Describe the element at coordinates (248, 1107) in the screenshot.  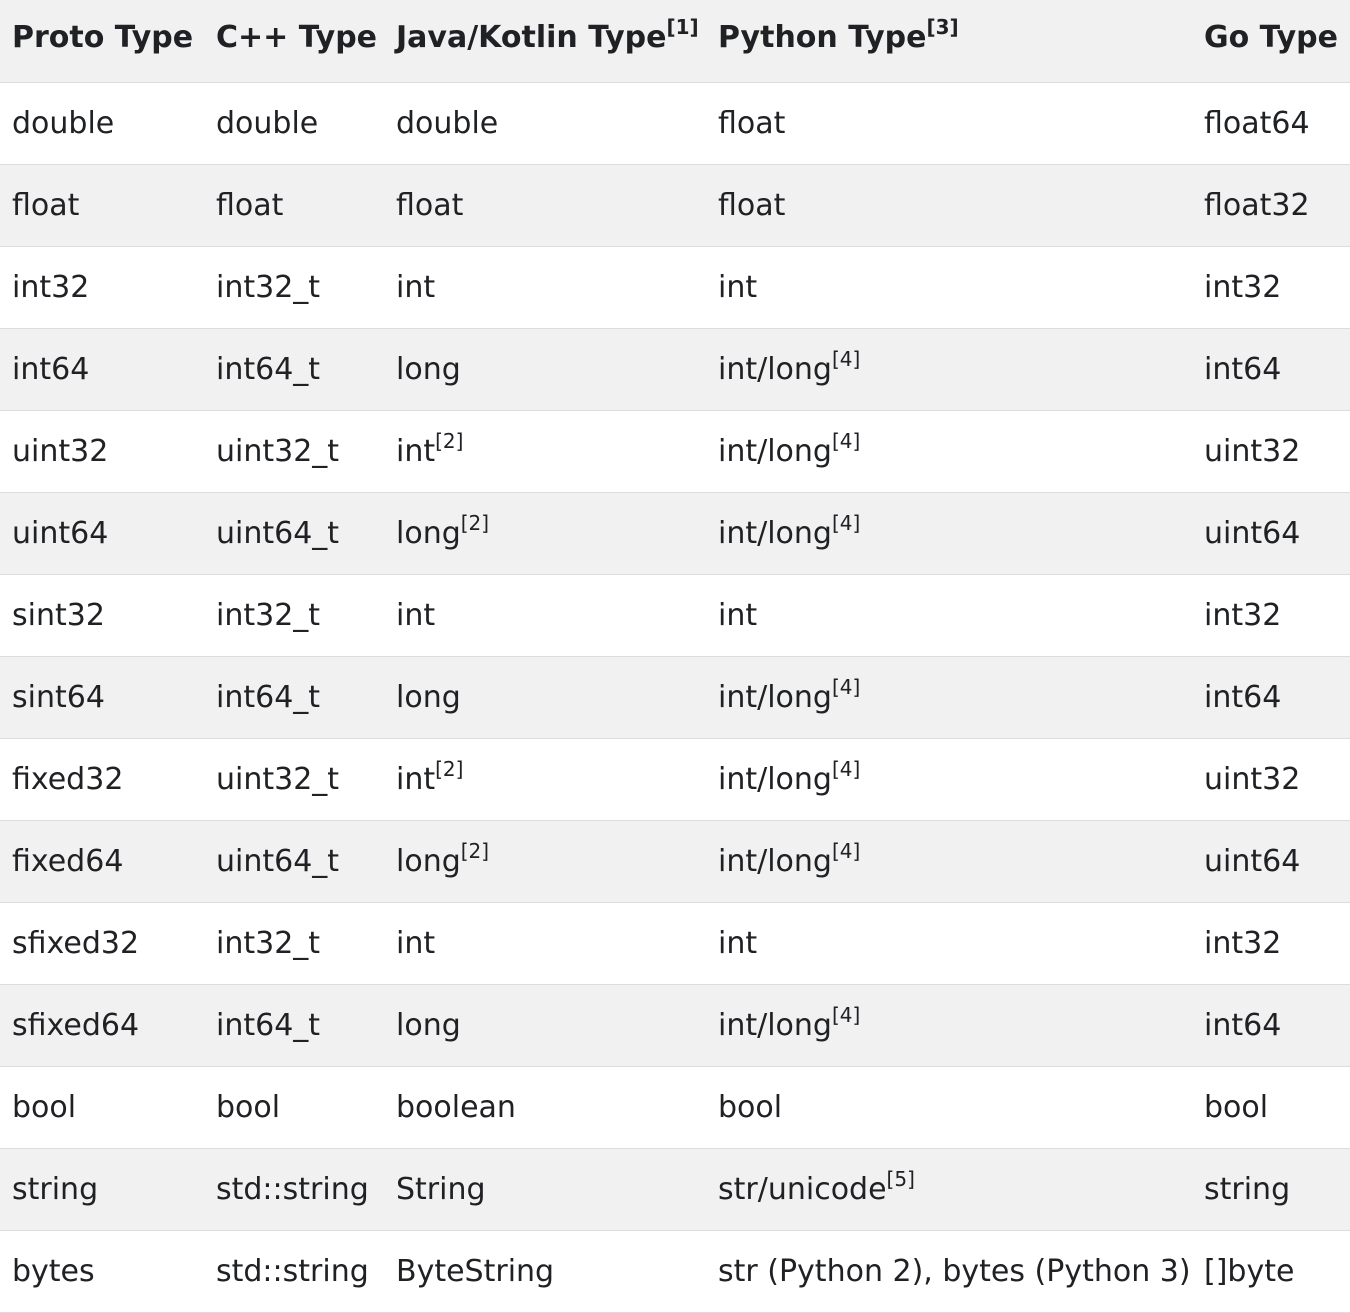
I see `cell-value: bool` at that location.